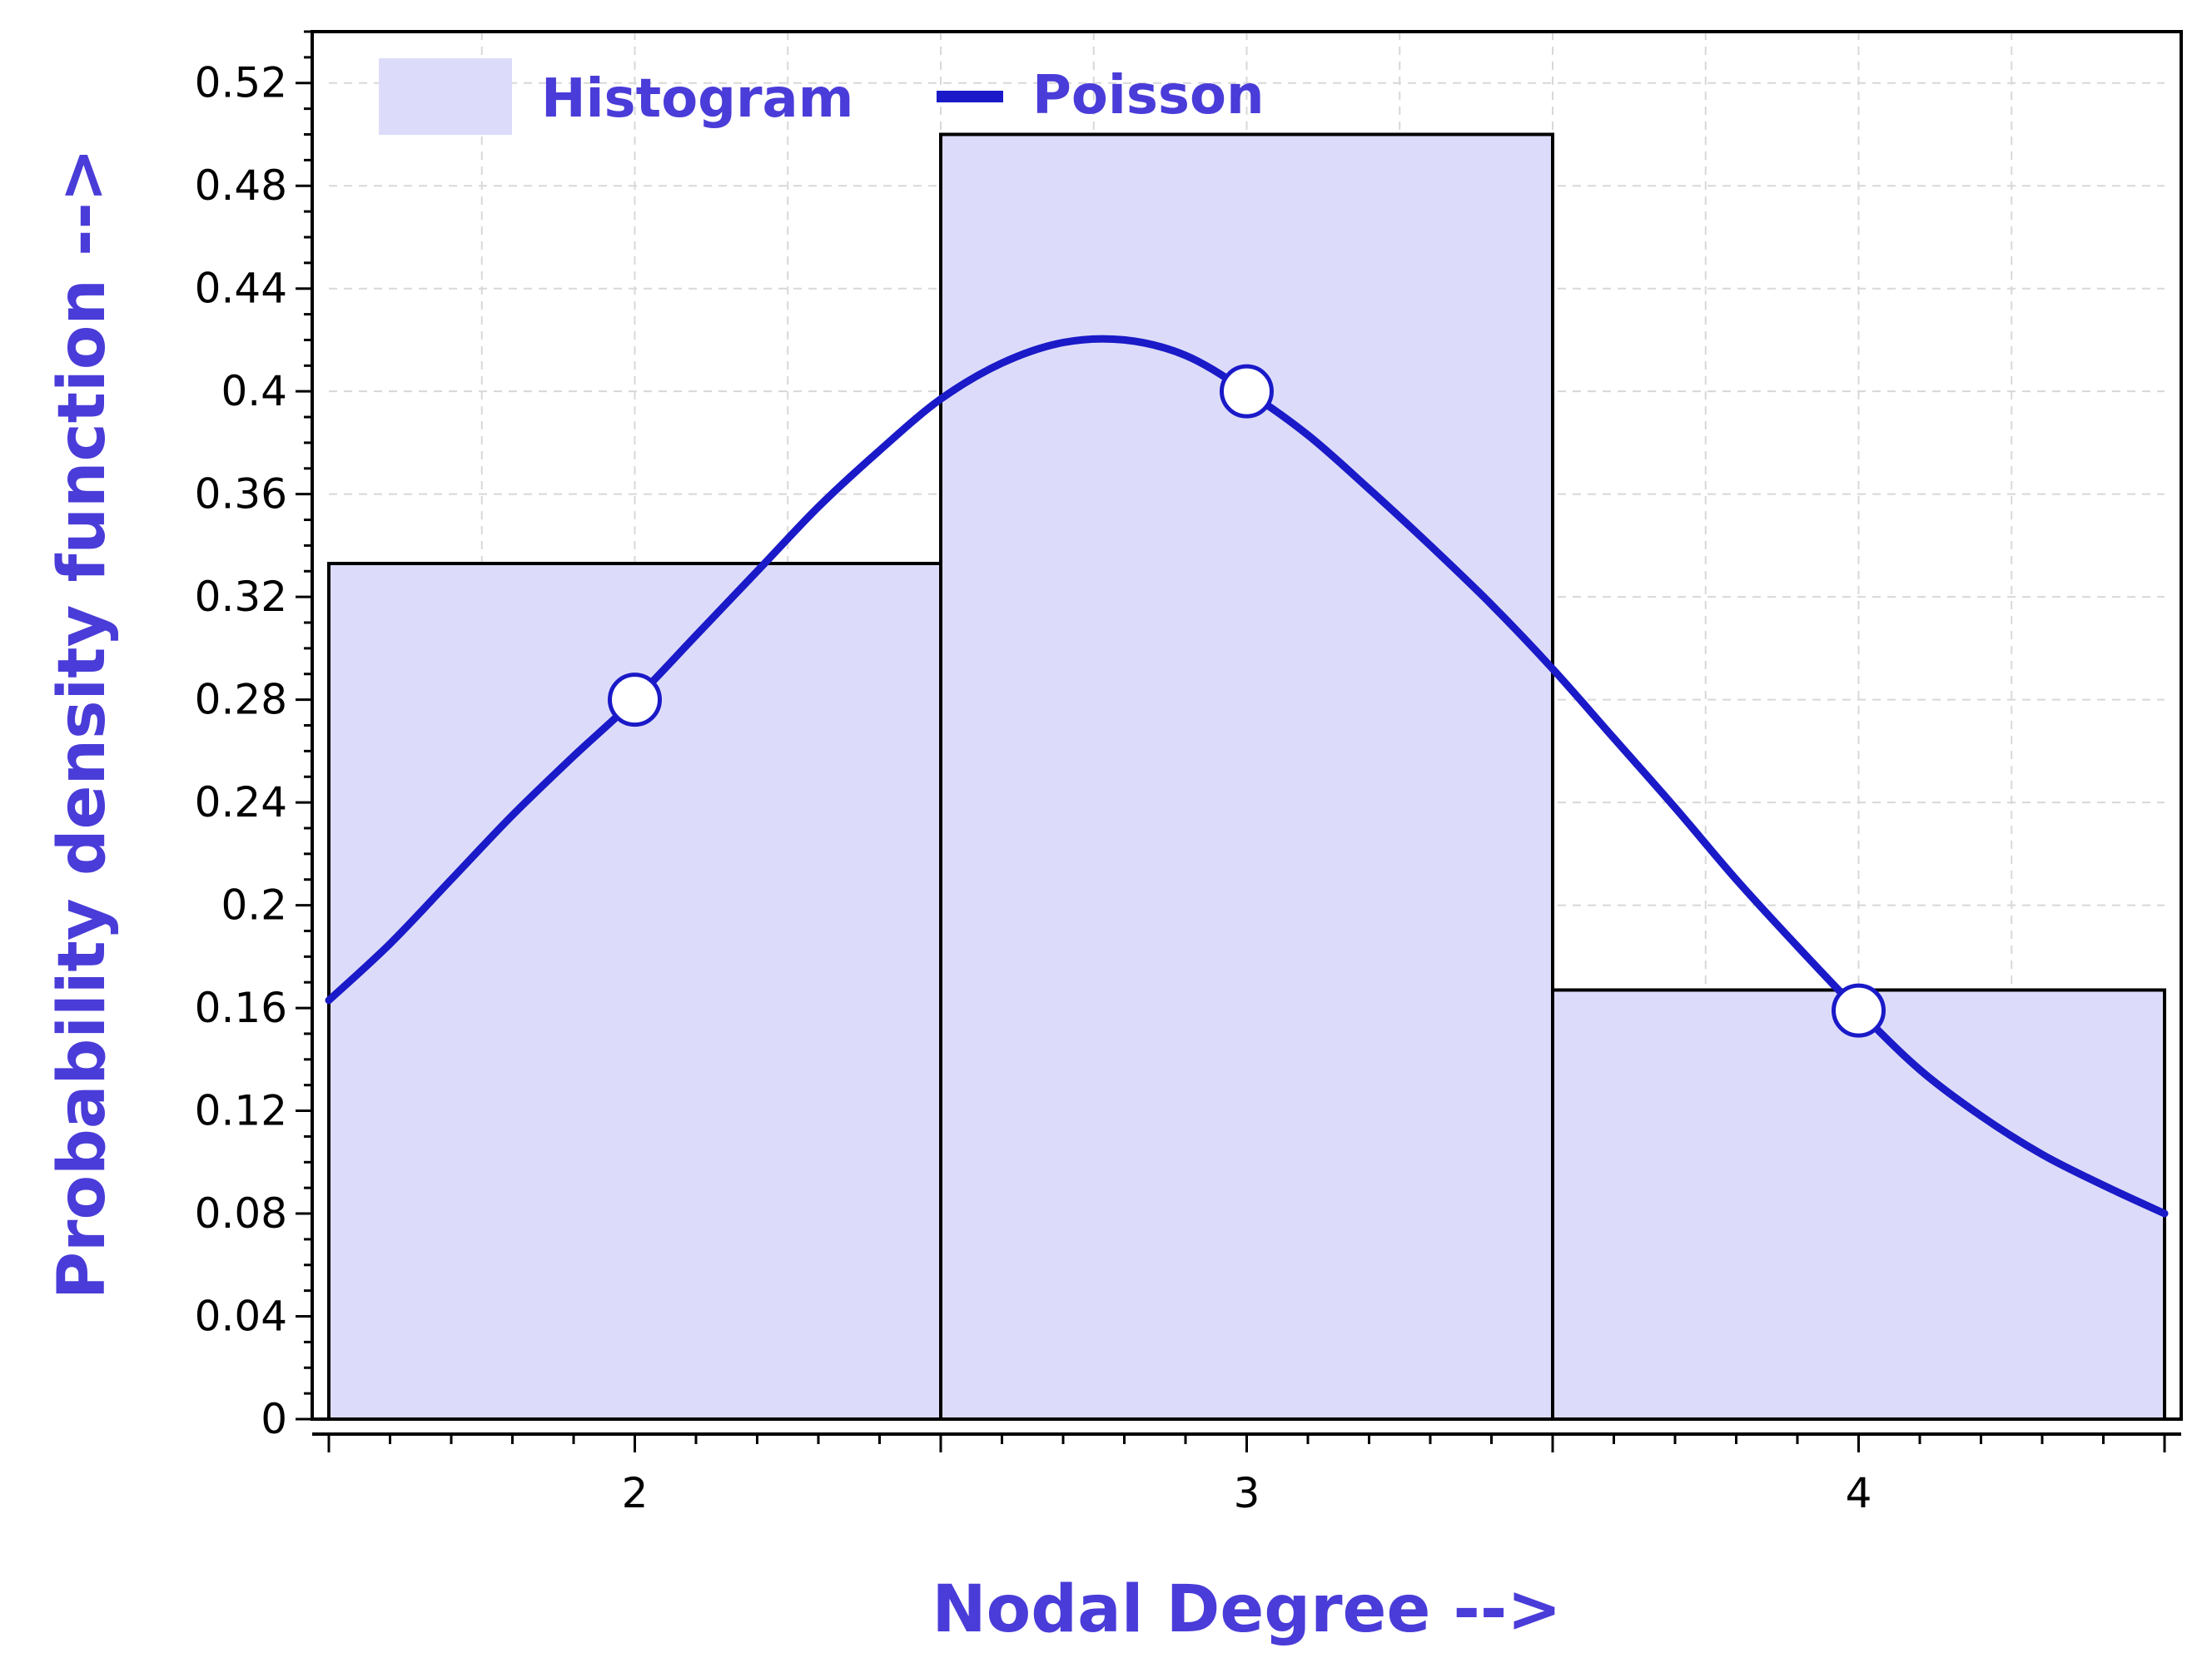 Image resolution: width=2212 pixels, height=1658 pixels. I want to click on y-tick-label: 0.28, so click(241, 700).